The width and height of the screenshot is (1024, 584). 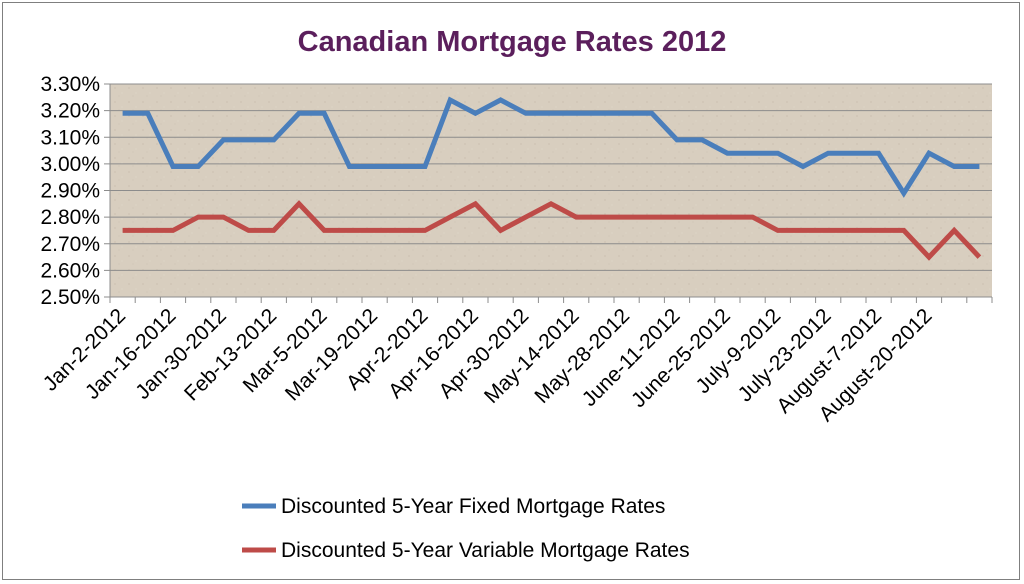 I want to click on chart-title: Canadian Mortgage Rates 2012, so click(x=512, y=42).